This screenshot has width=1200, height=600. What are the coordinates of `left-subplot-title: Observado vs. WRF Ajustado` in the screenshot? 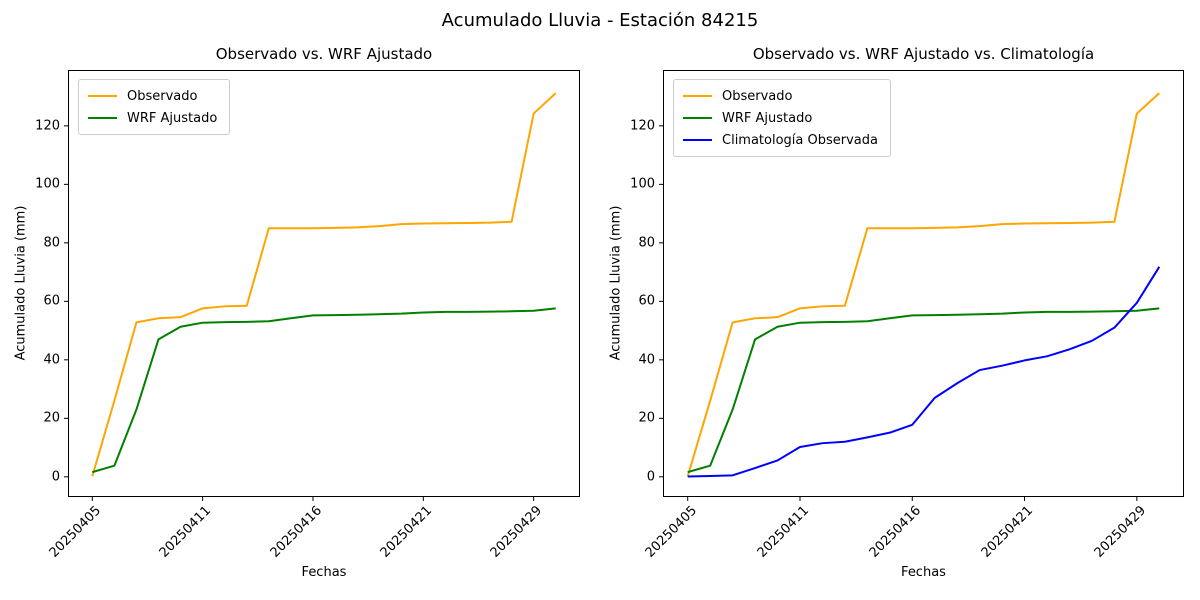 It's located at (324, 54).